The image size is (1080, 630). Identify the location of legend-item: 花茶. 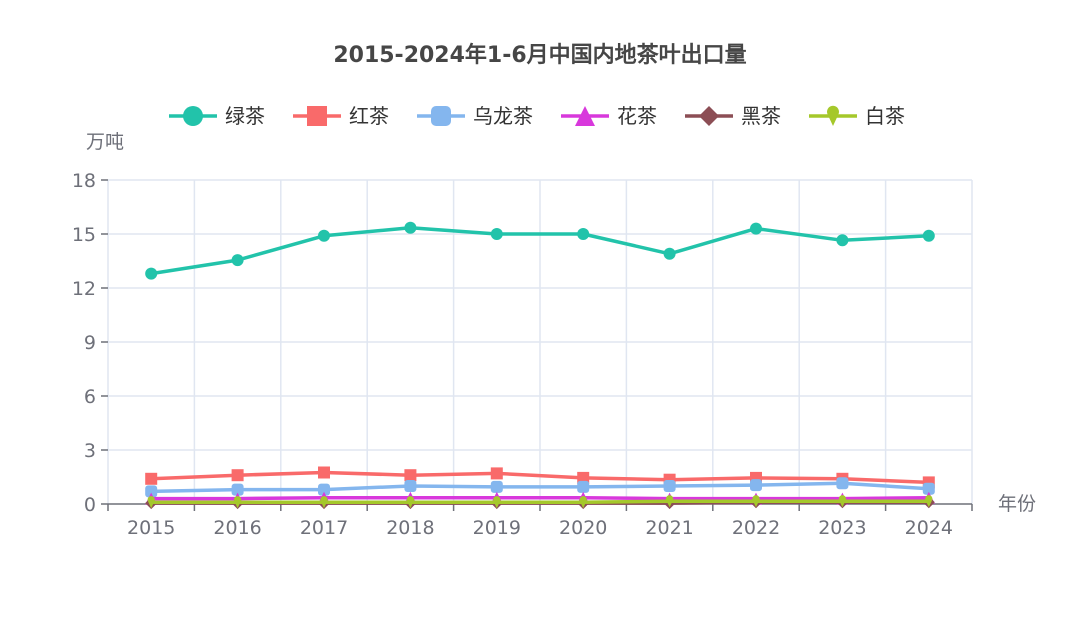
(609, 116).